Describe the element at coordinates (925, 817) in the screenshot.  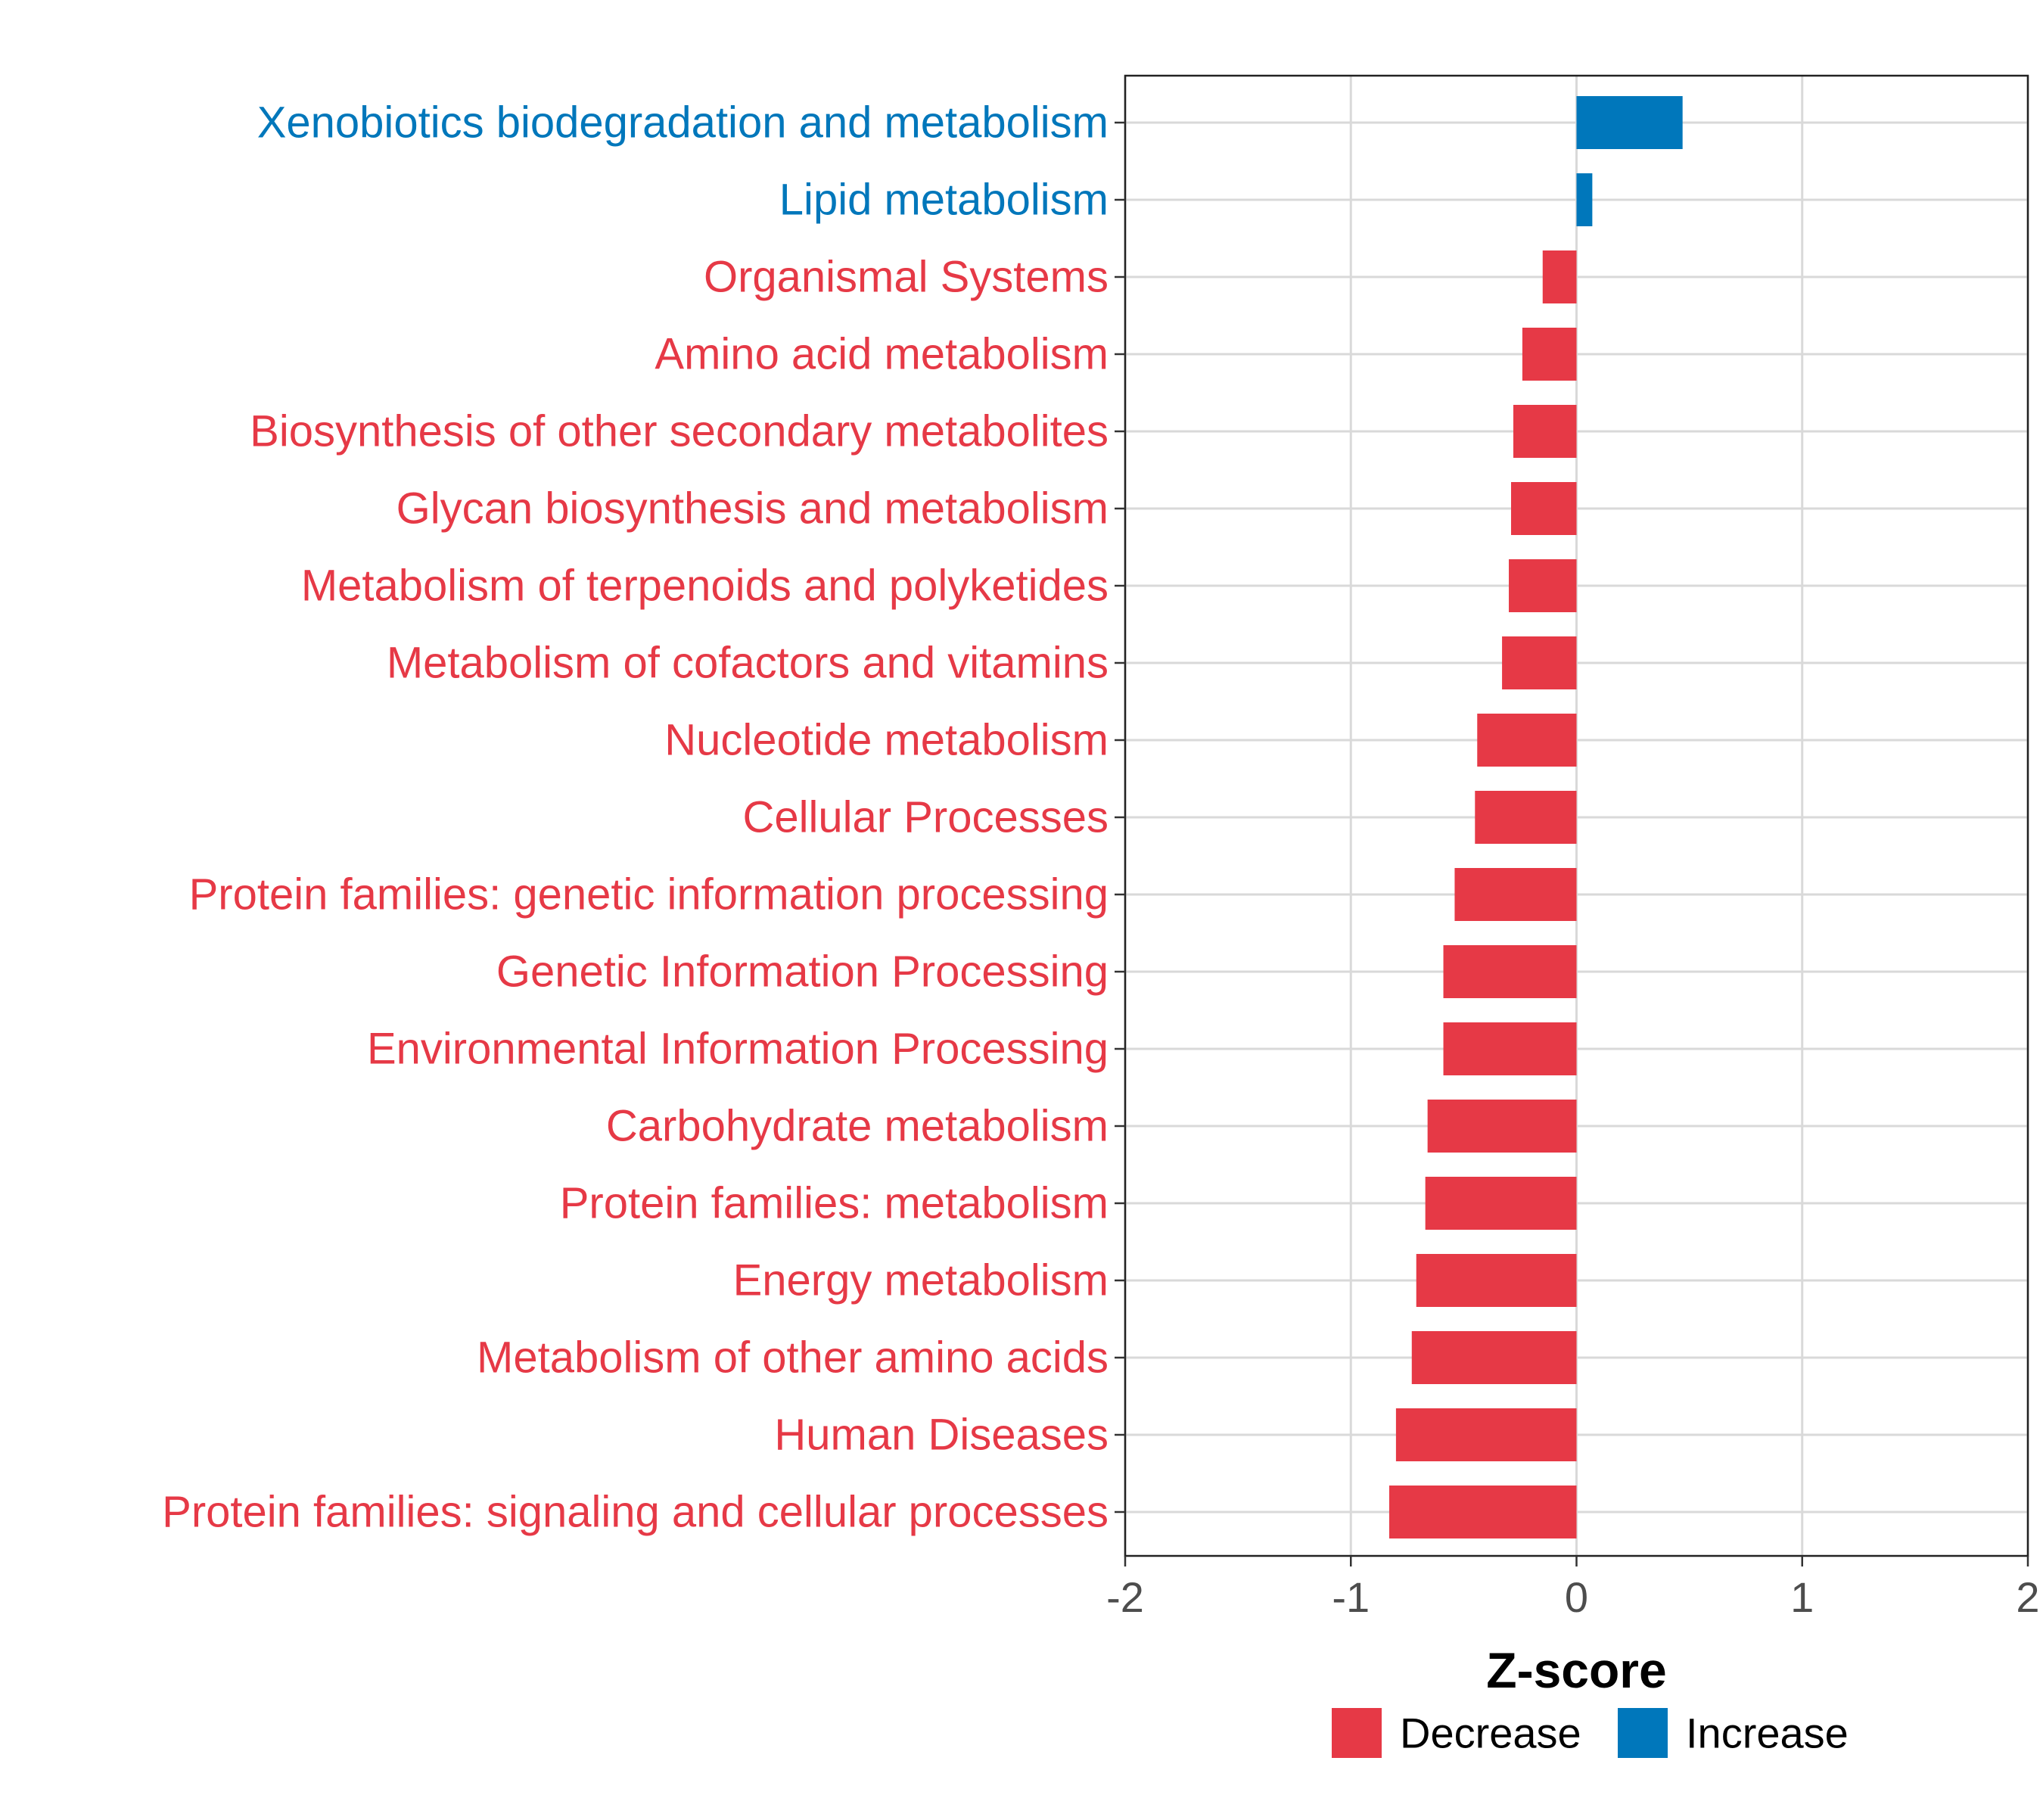
I see `category-label-9: Cellular Processes` at that location.